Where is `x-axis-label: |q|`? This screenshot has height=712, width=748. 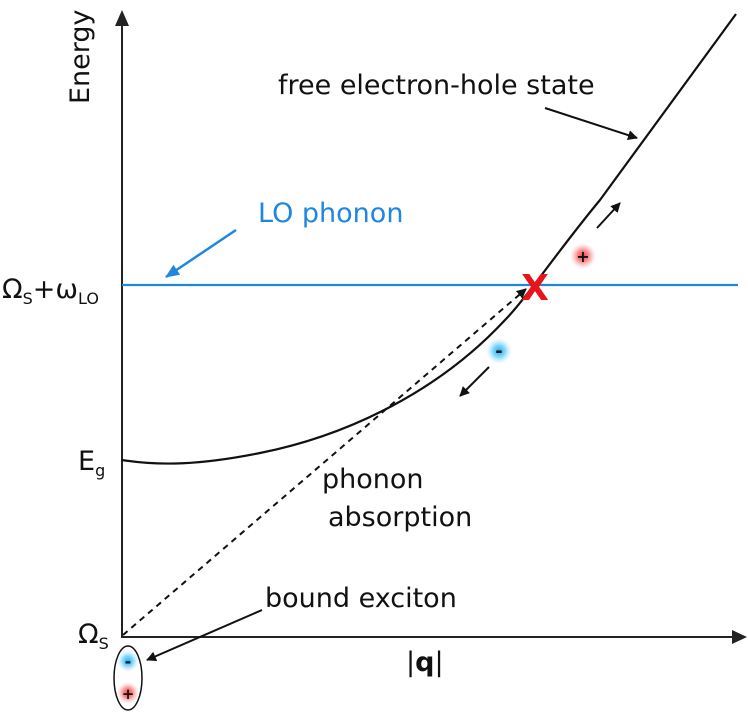 x-axis-label: |q| is located at coordinates (425, 662).